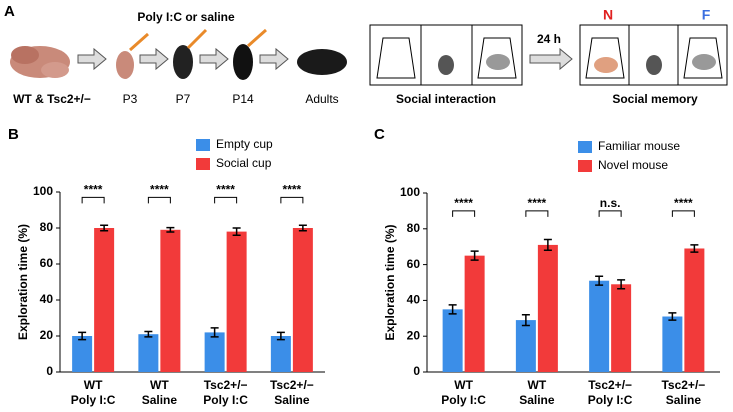 This screenshot has height=412, width=733. What do you see at coordinates (706, 15) in the screenshot?
I see `familiar-label: F` at bounding box center [706, 15].